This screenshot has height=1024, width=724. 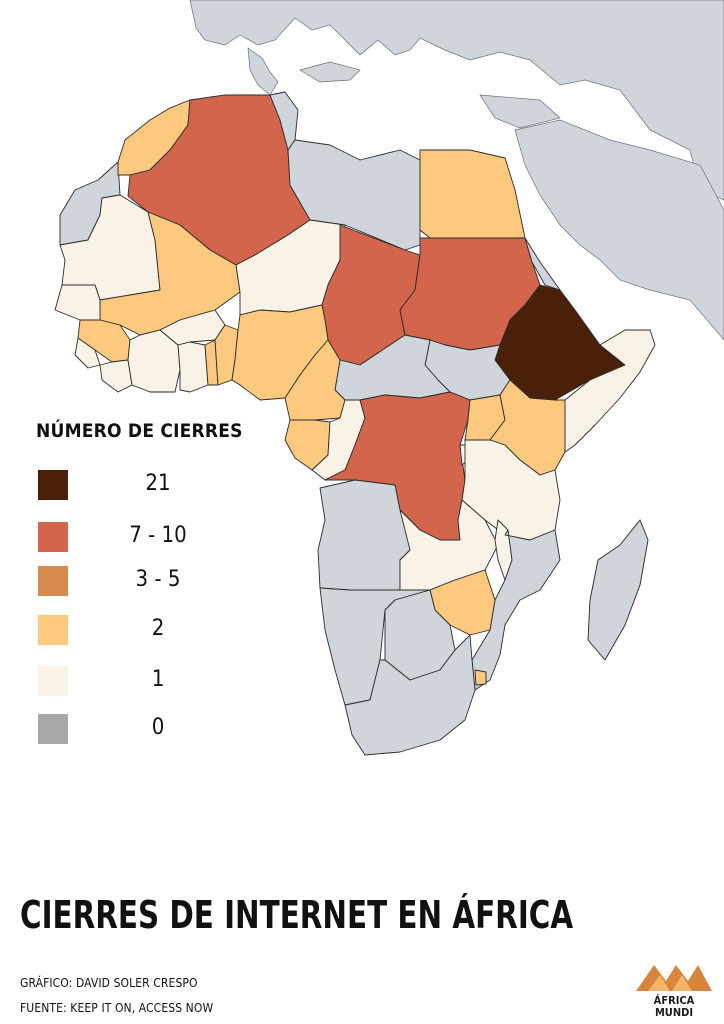 I want to click on country-eswatini, so click(x=480, y=677).